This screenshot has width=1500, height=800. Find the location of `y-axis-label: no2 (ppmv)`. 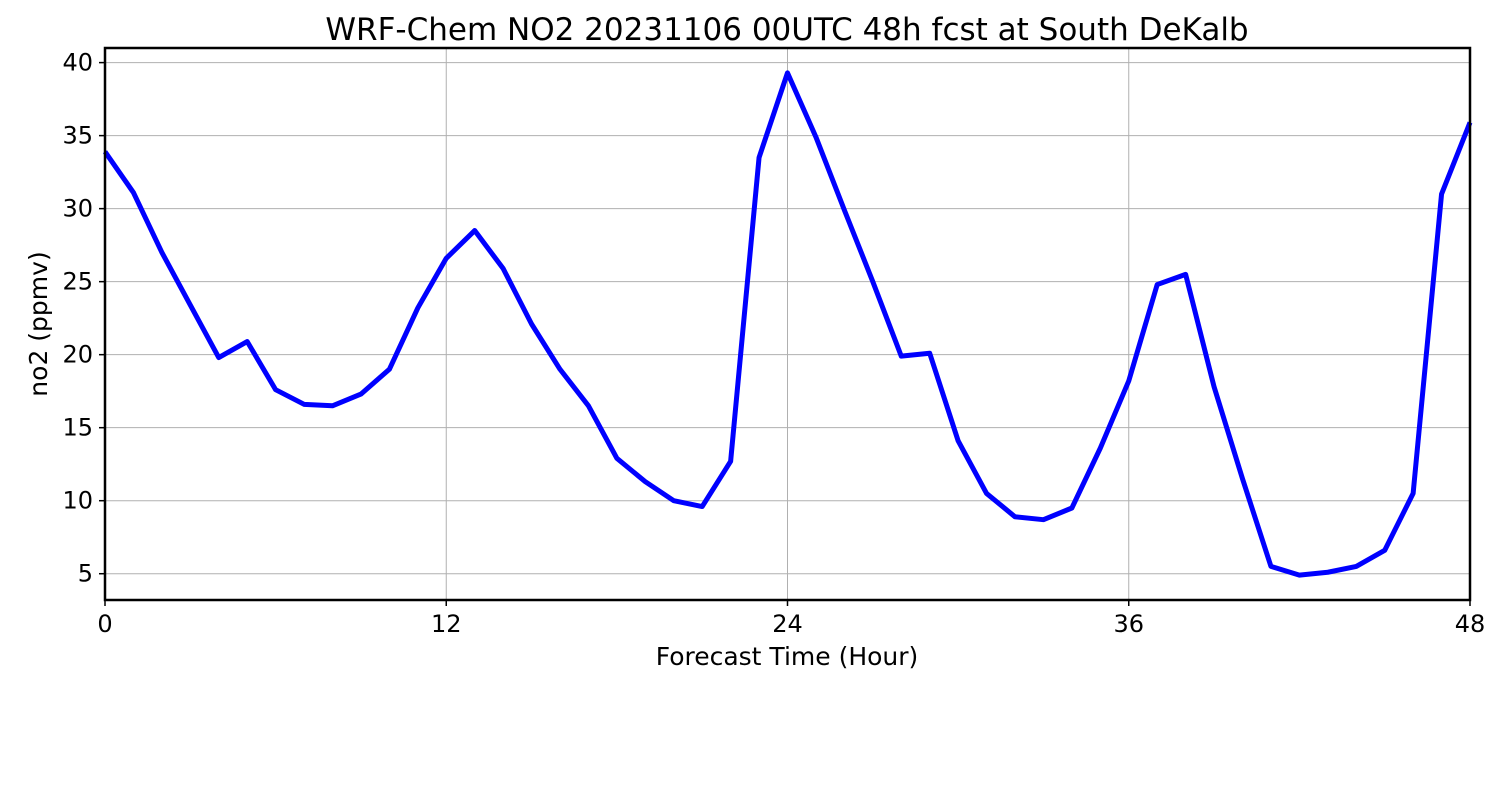

y-axis-label: no2 (ppmv) is located at coordinates (38, 323).